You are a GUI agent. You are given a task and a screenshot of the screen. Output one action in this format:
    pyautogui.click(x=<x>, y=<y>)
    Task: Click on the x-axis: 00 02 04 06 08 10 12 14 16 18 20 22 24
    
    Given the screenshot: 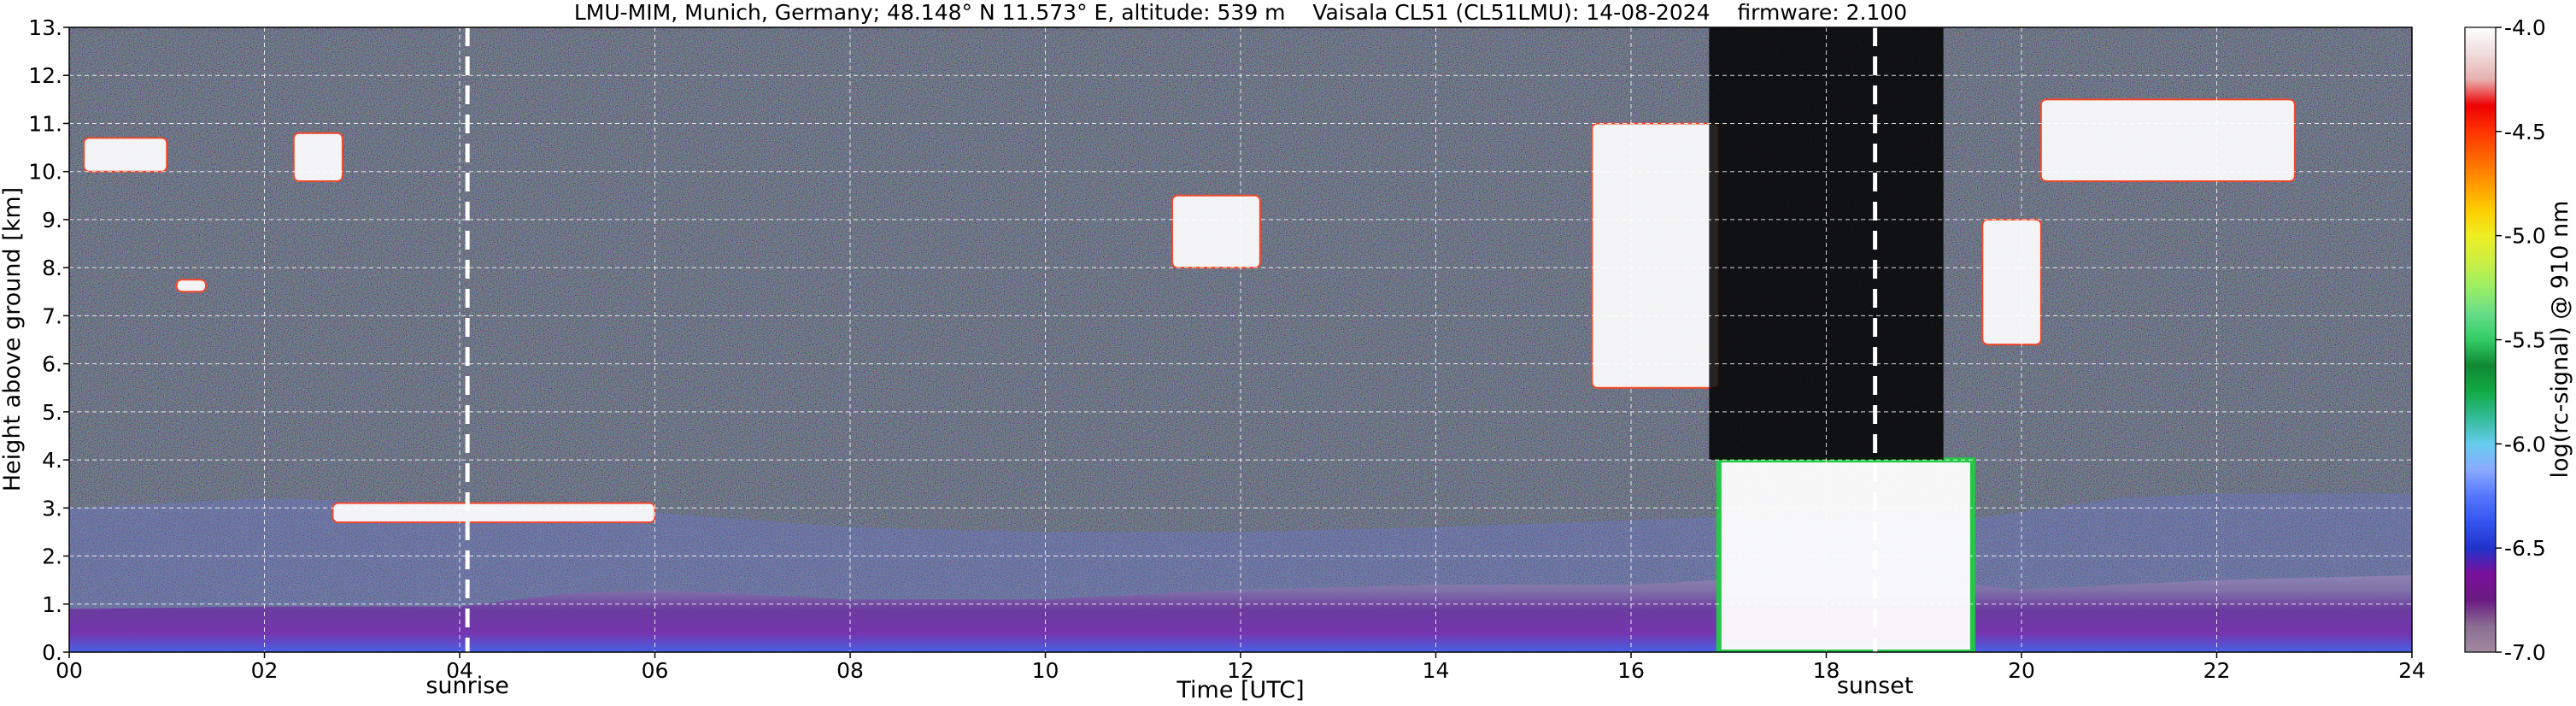 What is the action you would take?
    pyautogui.click(x=1241, y=667)
    